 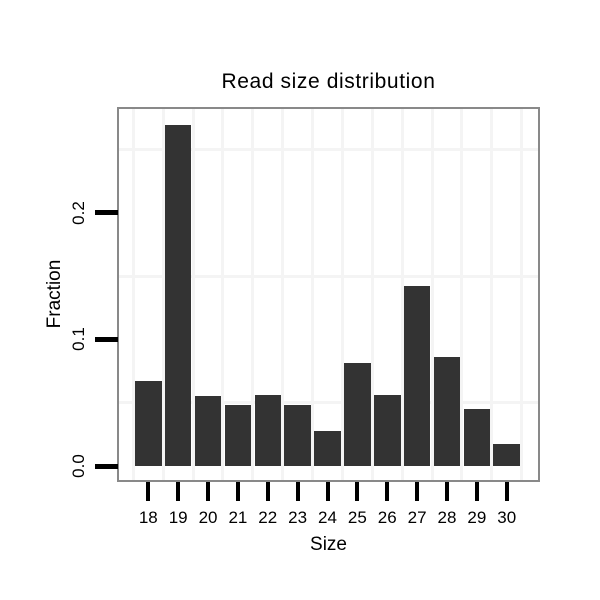 I want to click on x-tick-label-30: 30, so click(x=507, y=517).